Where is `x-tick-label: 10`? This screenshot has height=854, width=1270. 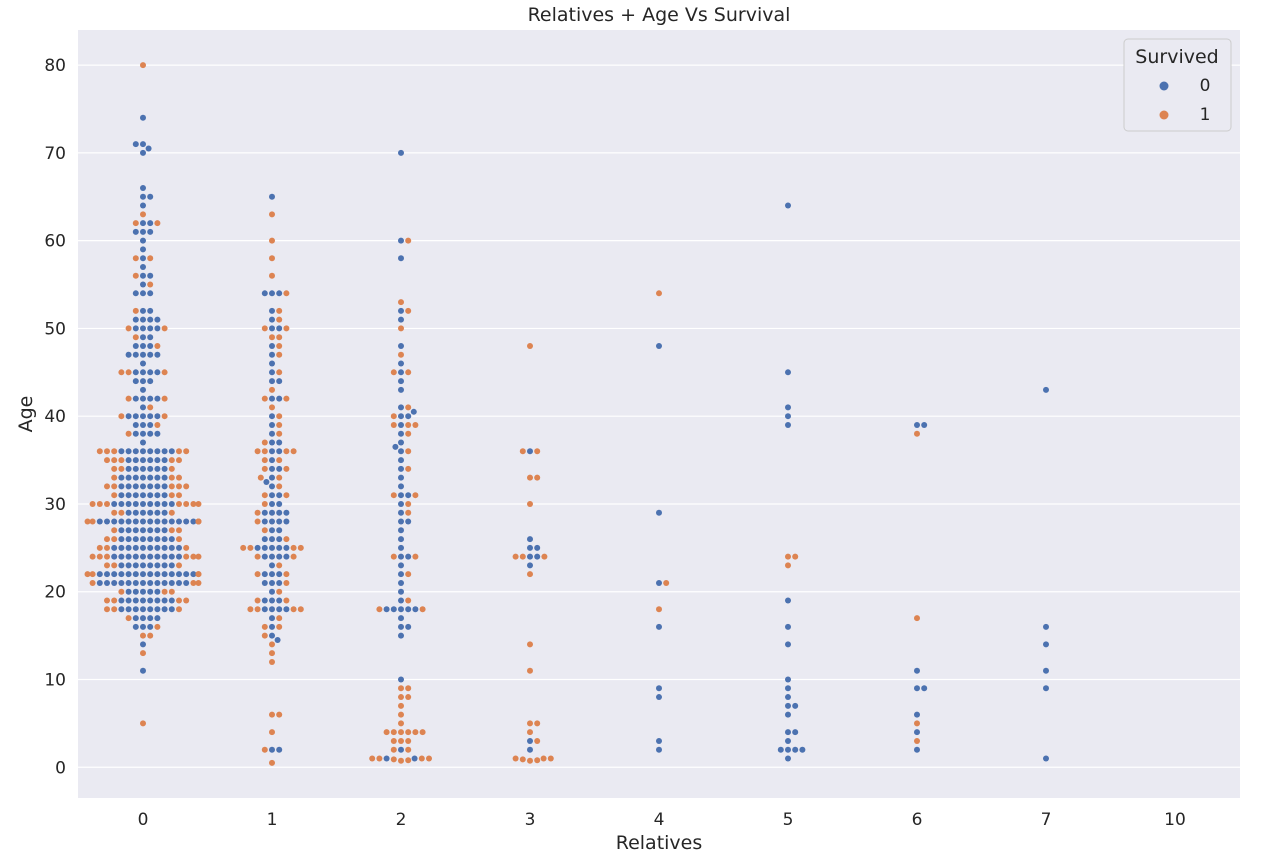
x-tick-label: 10 is located at coordinates (1175, 820).